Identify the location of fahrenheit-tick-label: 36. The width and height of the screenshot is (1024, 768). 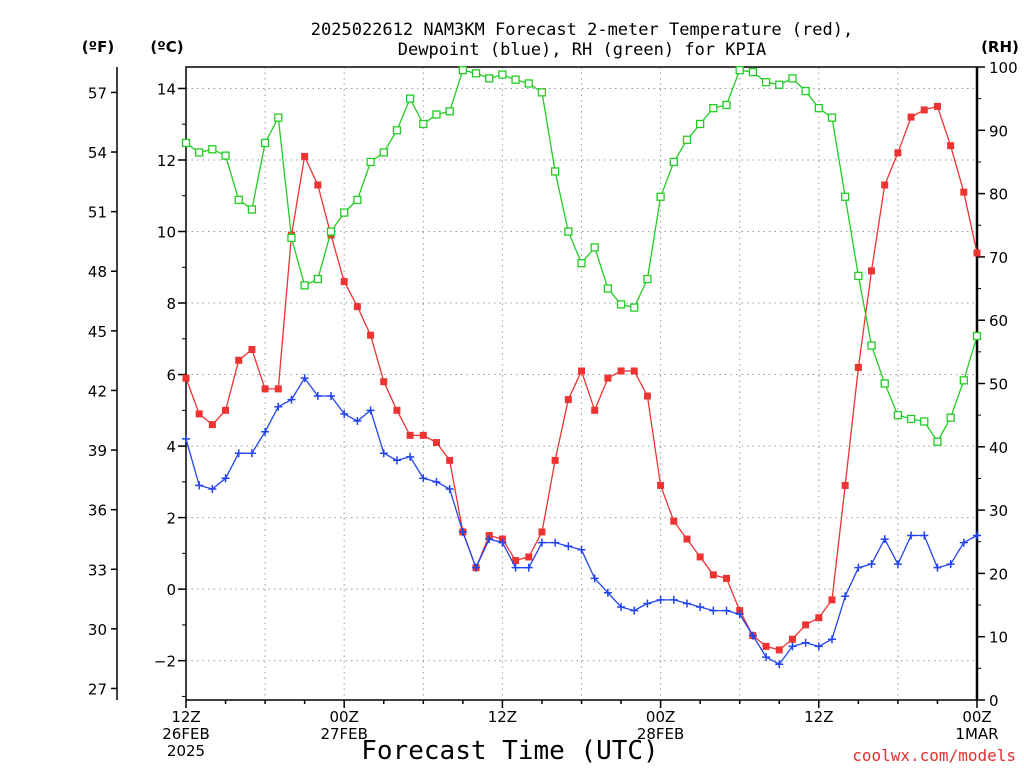
(97, 511).